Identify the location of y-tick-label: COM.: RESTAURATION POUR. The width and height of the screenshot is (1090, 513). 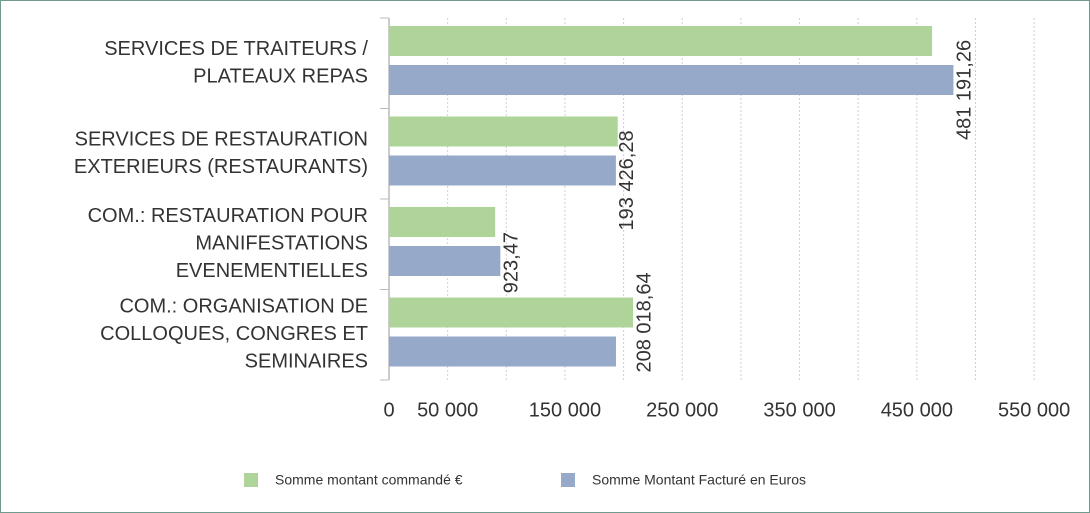
(228, 216).